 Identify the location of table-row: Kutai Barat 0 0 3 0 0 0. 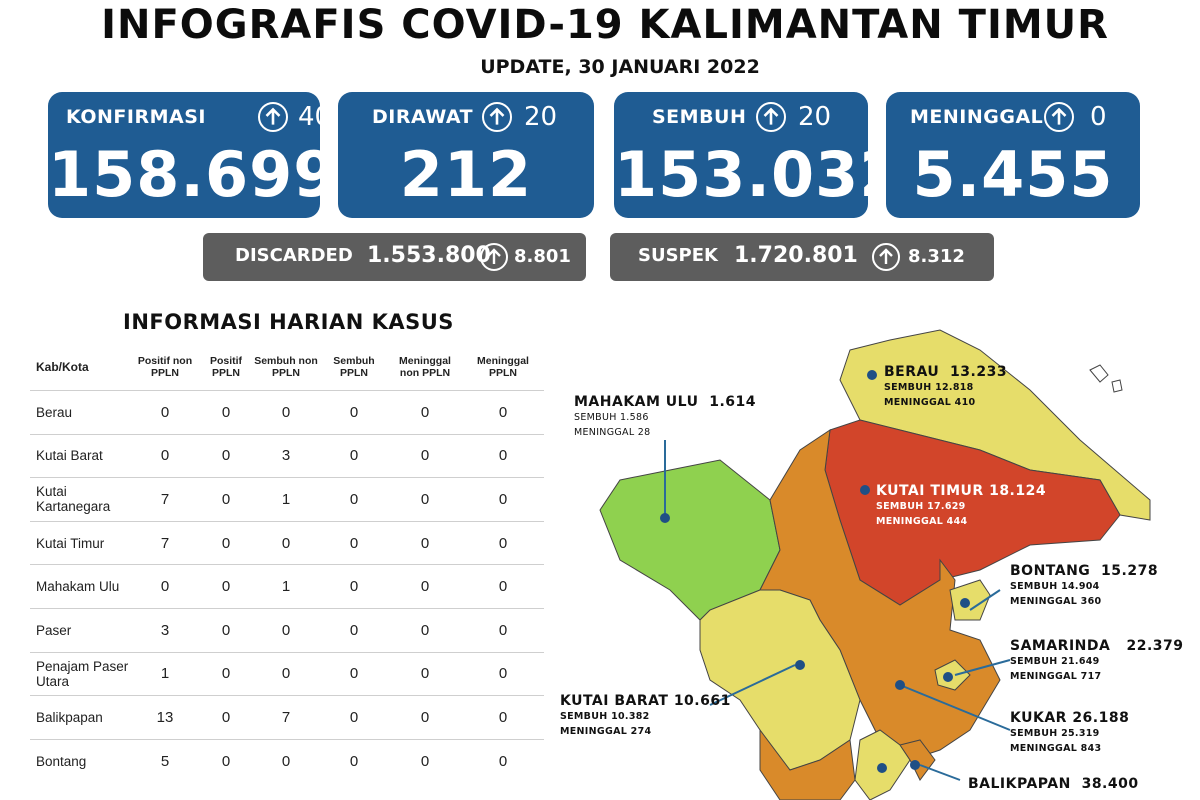
(287, 455).